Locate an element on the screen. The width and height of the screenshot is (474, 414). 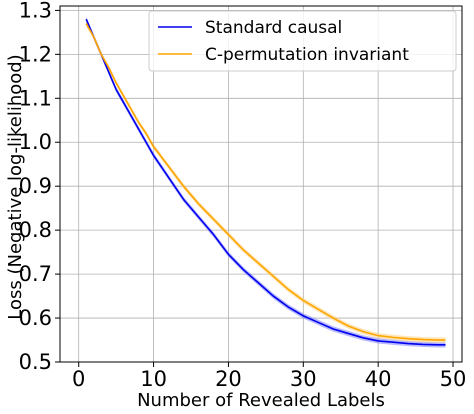
x-axis-title: Number of Revealed Labels is located at coordinates (261, 400).